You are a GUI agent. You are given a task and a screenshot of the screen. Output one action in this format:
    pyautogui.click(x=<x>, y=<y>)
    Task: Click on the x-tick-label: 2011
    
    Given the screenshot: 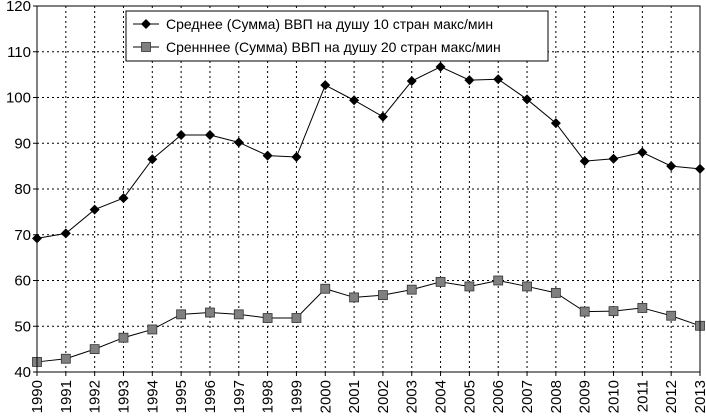 What is the action you would take?
    pyautogui.click(x=642, y=396)
    